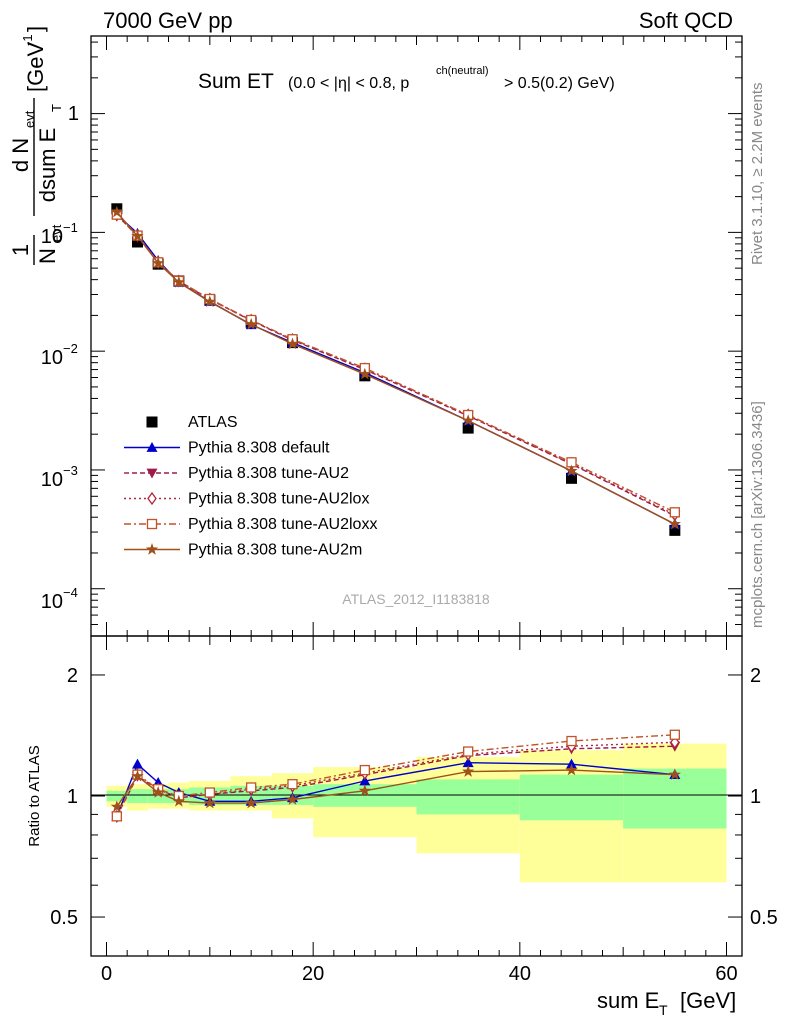 The image size is (786, 1024). I want to click on ratio-series, so click(395, 776).